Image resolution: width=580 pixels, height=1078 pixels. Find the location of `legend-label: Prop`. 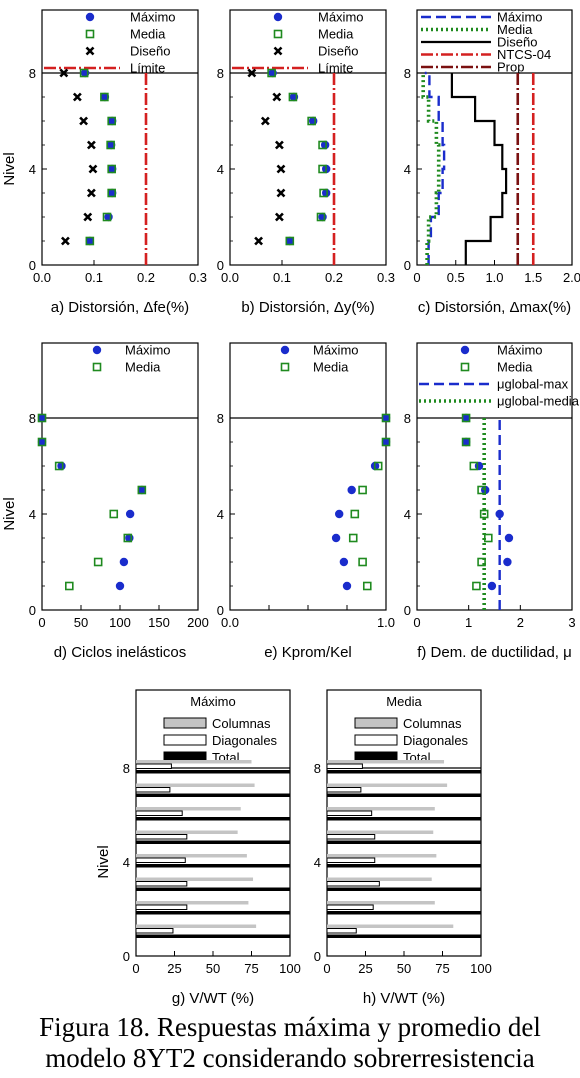

legend-label: Prop is located at coordinates (510, 67).